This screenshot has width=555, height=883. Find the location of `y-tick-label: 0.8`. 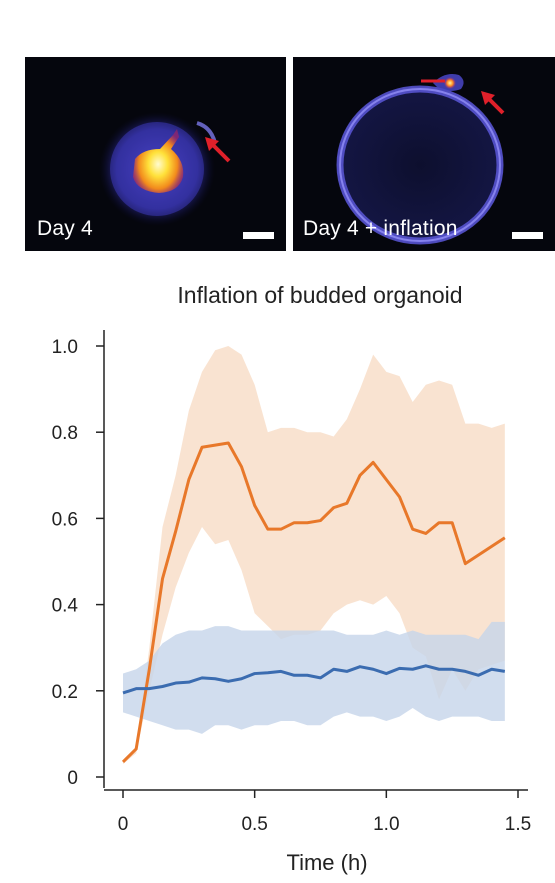

y-tick-label: 0.8 is located at coordinates (65, 433).